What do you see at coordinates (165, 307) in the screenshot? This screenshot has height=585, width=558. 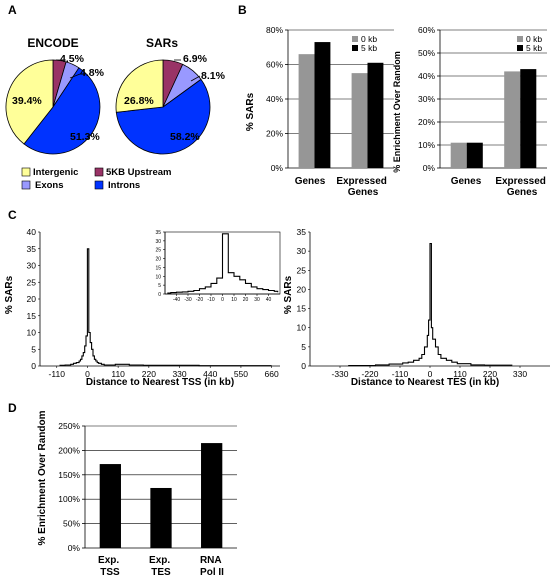 I see `c-tss-series-line` at bounding box center [165, 307].